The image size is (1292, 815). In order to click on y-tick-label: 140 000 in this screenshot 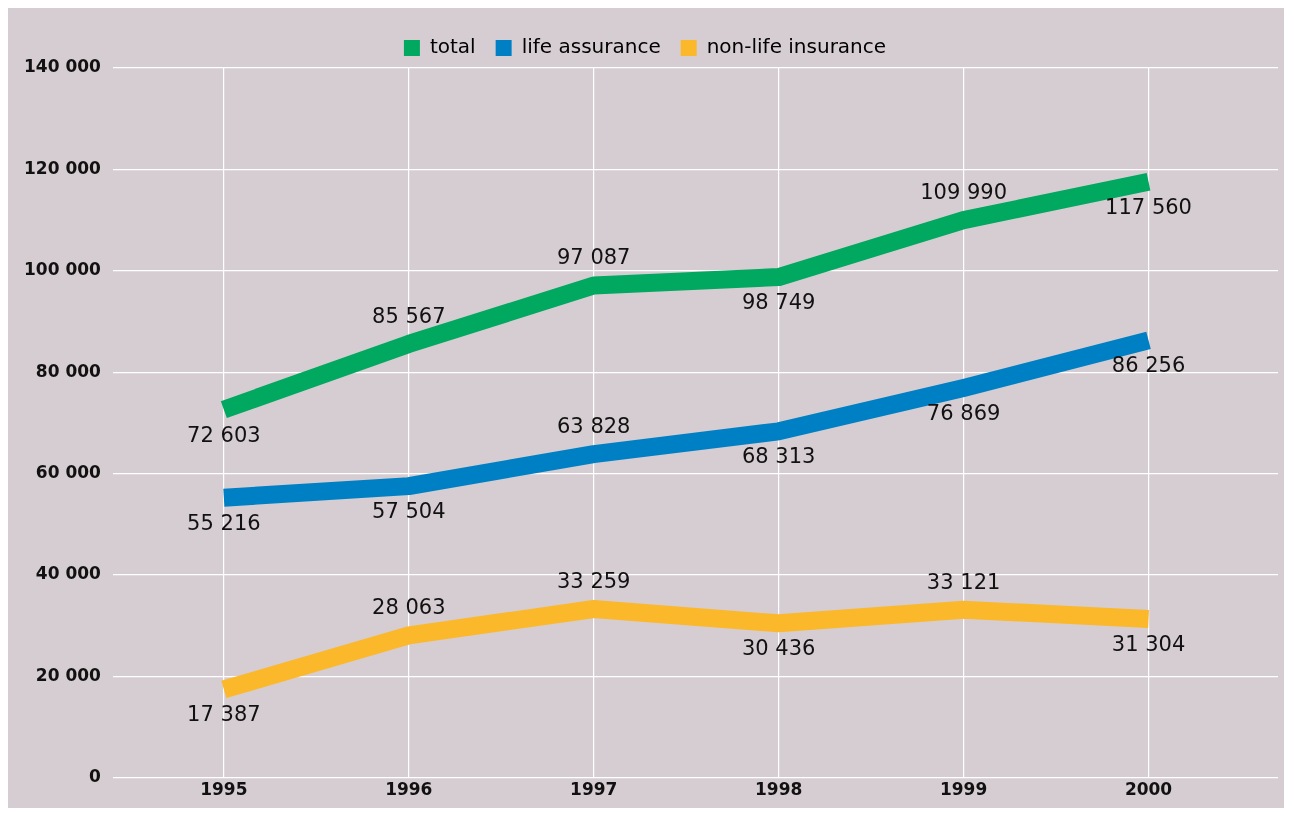, I will do `click(63, 66)`.